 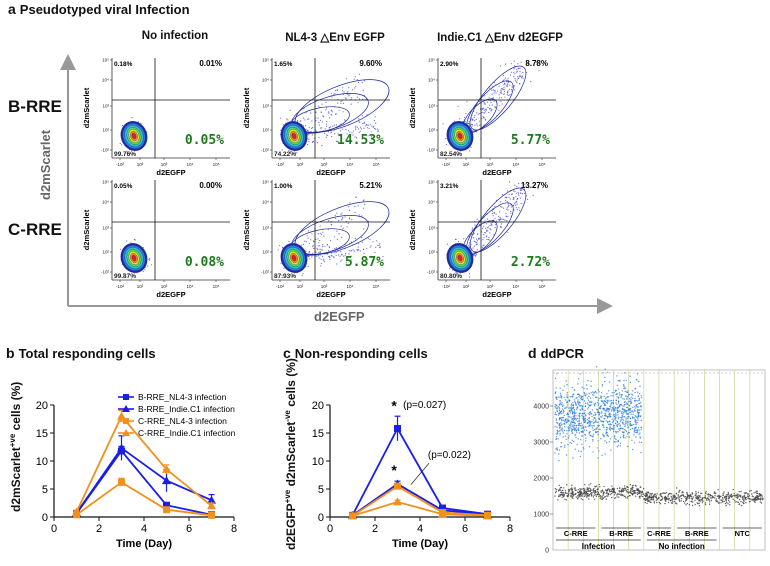 I want to click on p-value-pointer, so click(x=420, y=474).